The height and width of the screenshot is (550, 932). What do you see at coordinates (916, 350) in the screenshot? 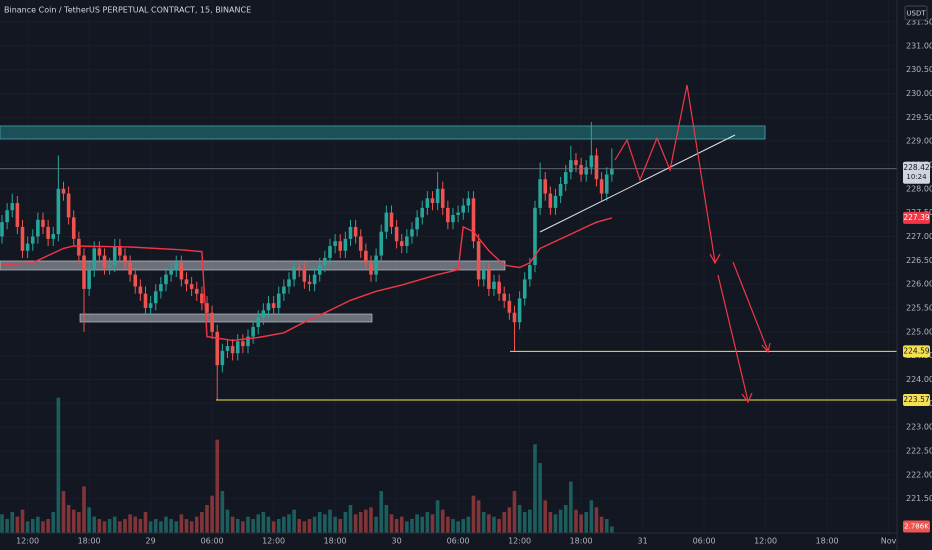
I see `price-badge-label: 224.59` at bounding box center [916, 350].